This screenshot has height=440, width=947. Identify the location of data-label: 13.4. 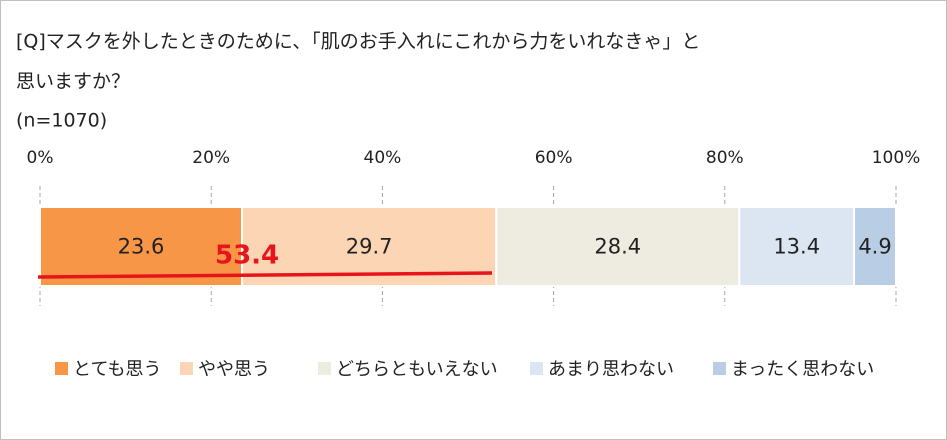
(796, 247).